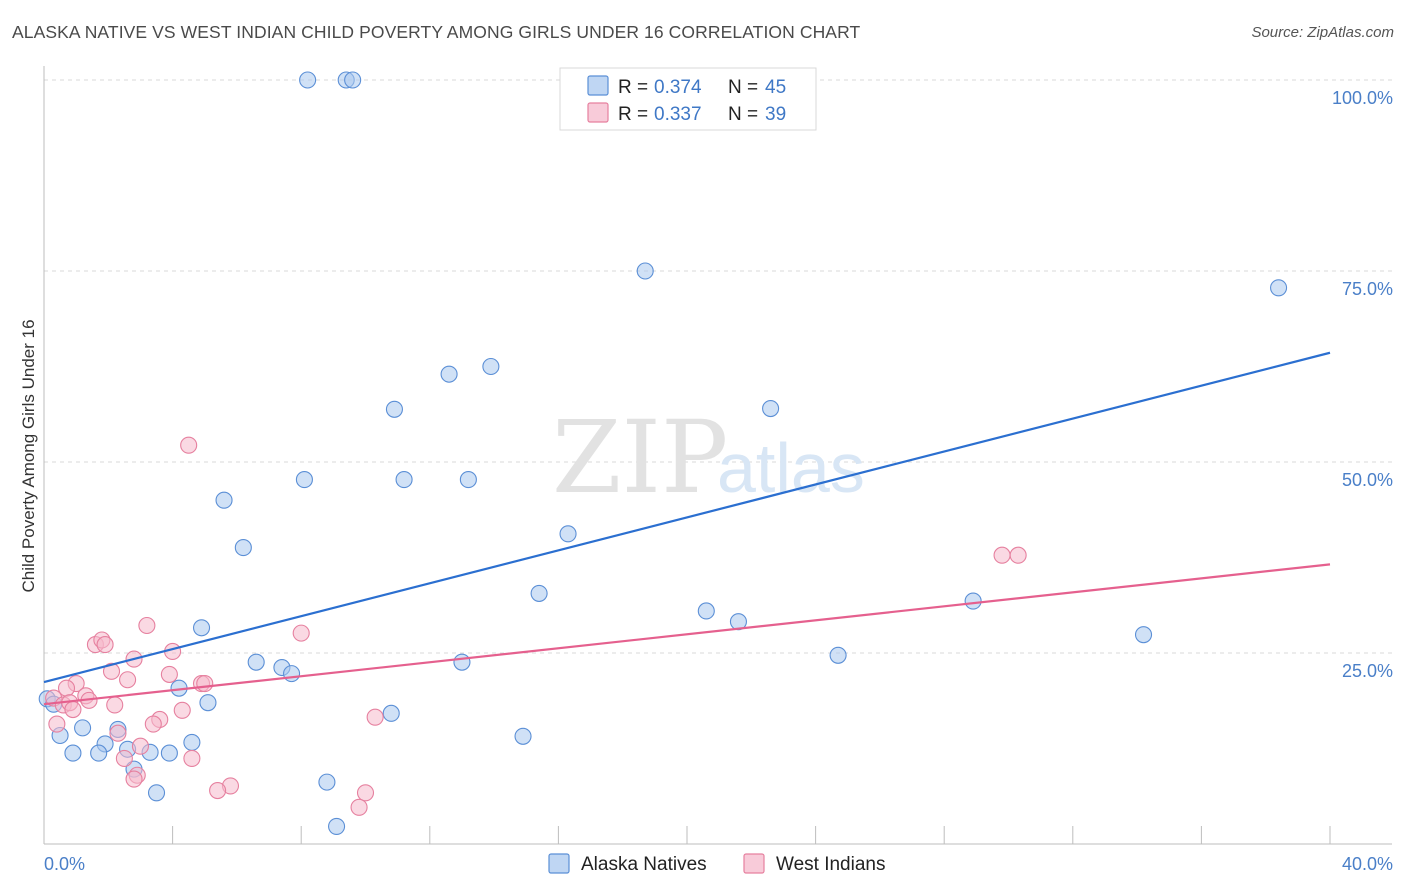 This screenshot has height=892, width=1406. I want to click on legend-n-value-2: 39, so click(775, 114).